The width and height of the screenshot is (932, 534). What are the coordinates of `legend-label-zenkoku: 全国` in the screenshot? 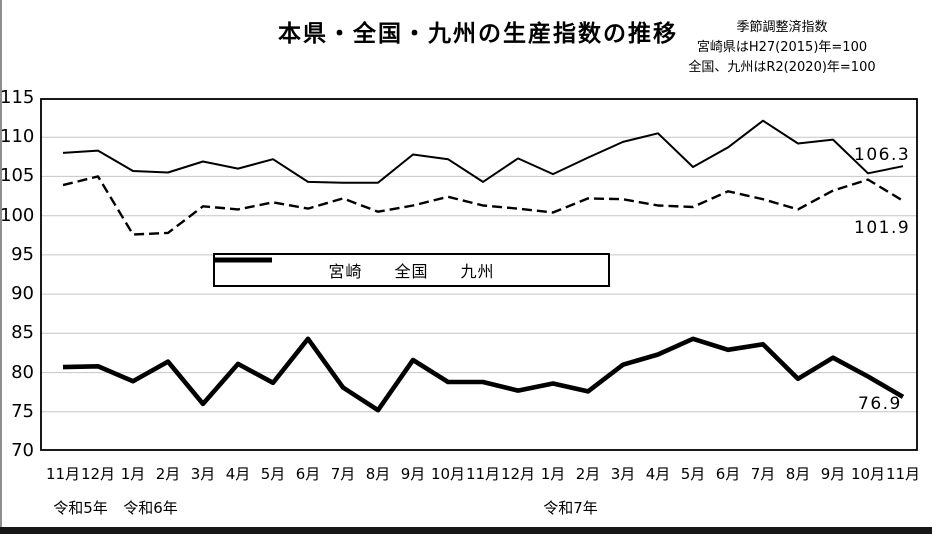 It's located at (411, 271).